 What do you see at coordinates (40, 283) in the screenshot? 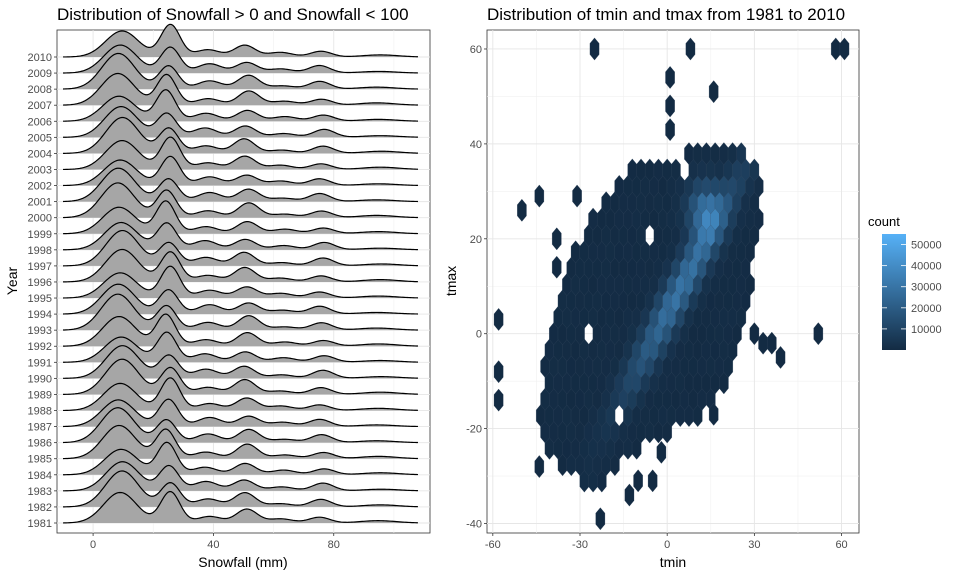
I see `y-tick-label: 1996` at bounding box center [40, 283].